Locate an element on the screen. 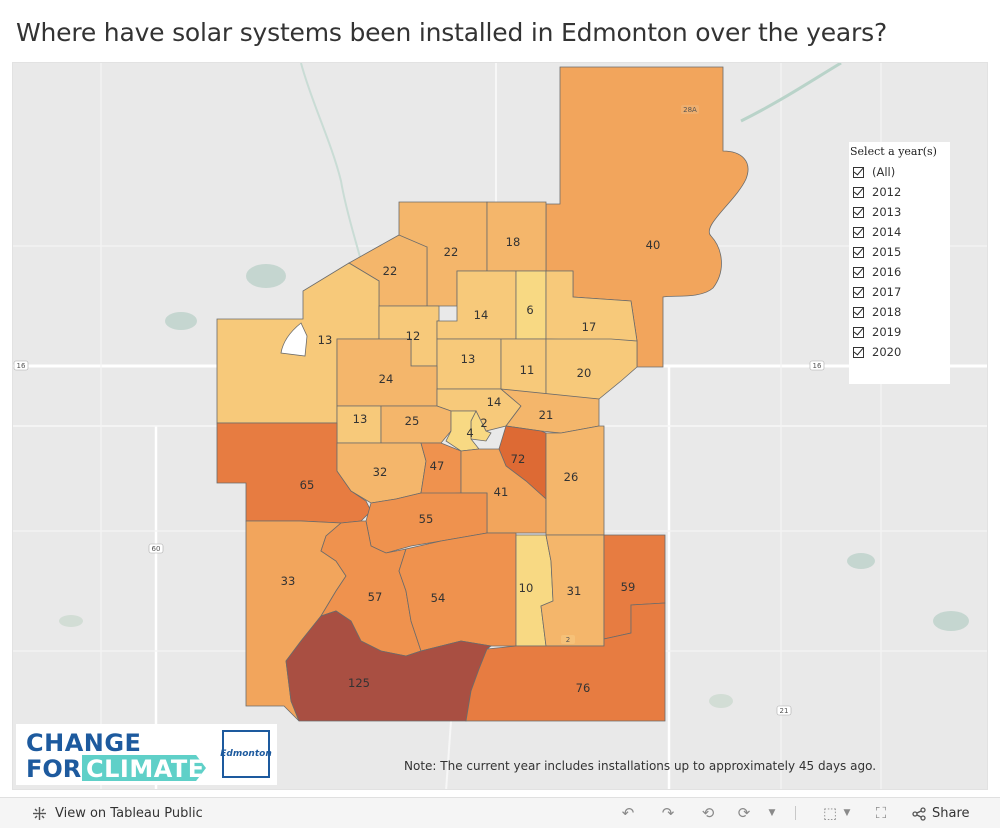 This screenshot has width=1000, height=828. logo-text: CLIMATE is located at coordinates (145, 769).